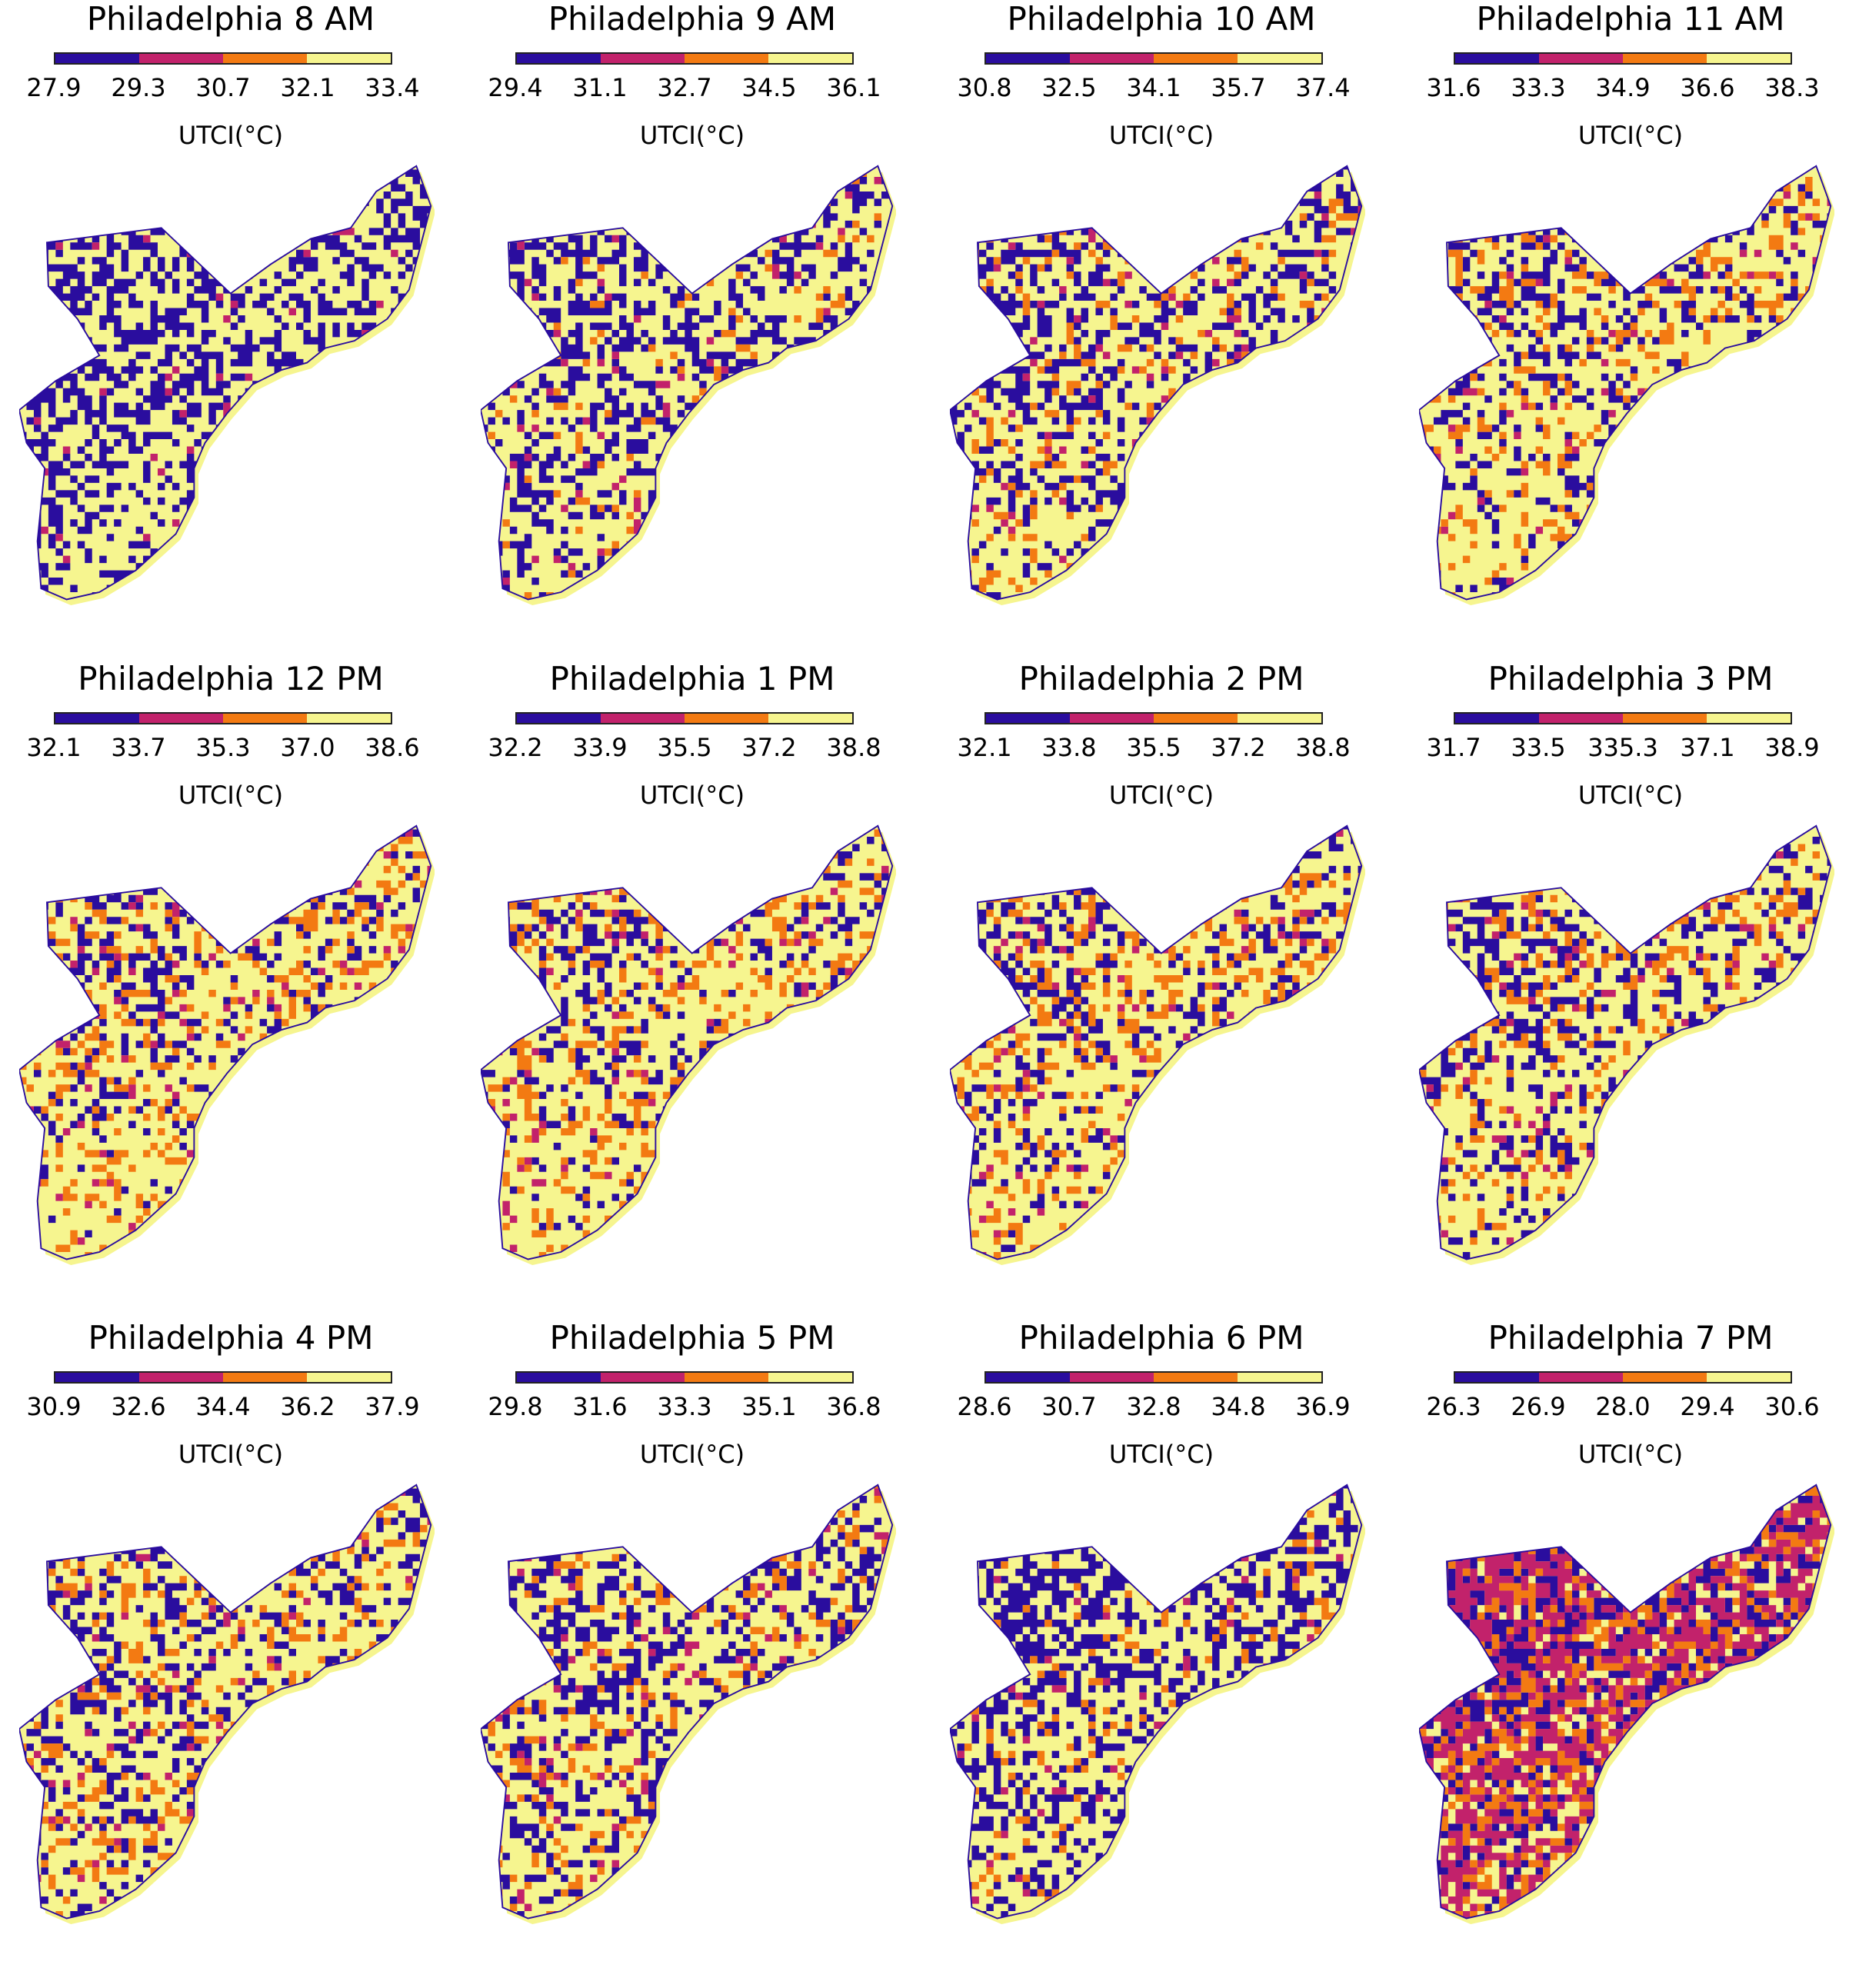 The height and width of the screenshot is (1988, 1859). Describe the element at coordinates (1153, 87) in the screenshot. I see `colorbar-tick-label: 34.1` at that location.